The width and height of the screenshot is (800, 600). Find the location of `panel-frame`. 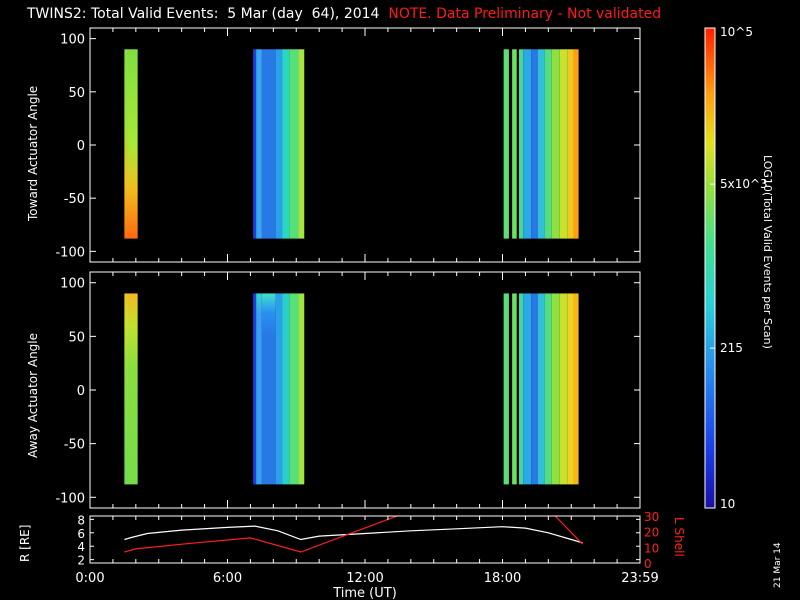

panel-frame is located at coordinates (365, 539).